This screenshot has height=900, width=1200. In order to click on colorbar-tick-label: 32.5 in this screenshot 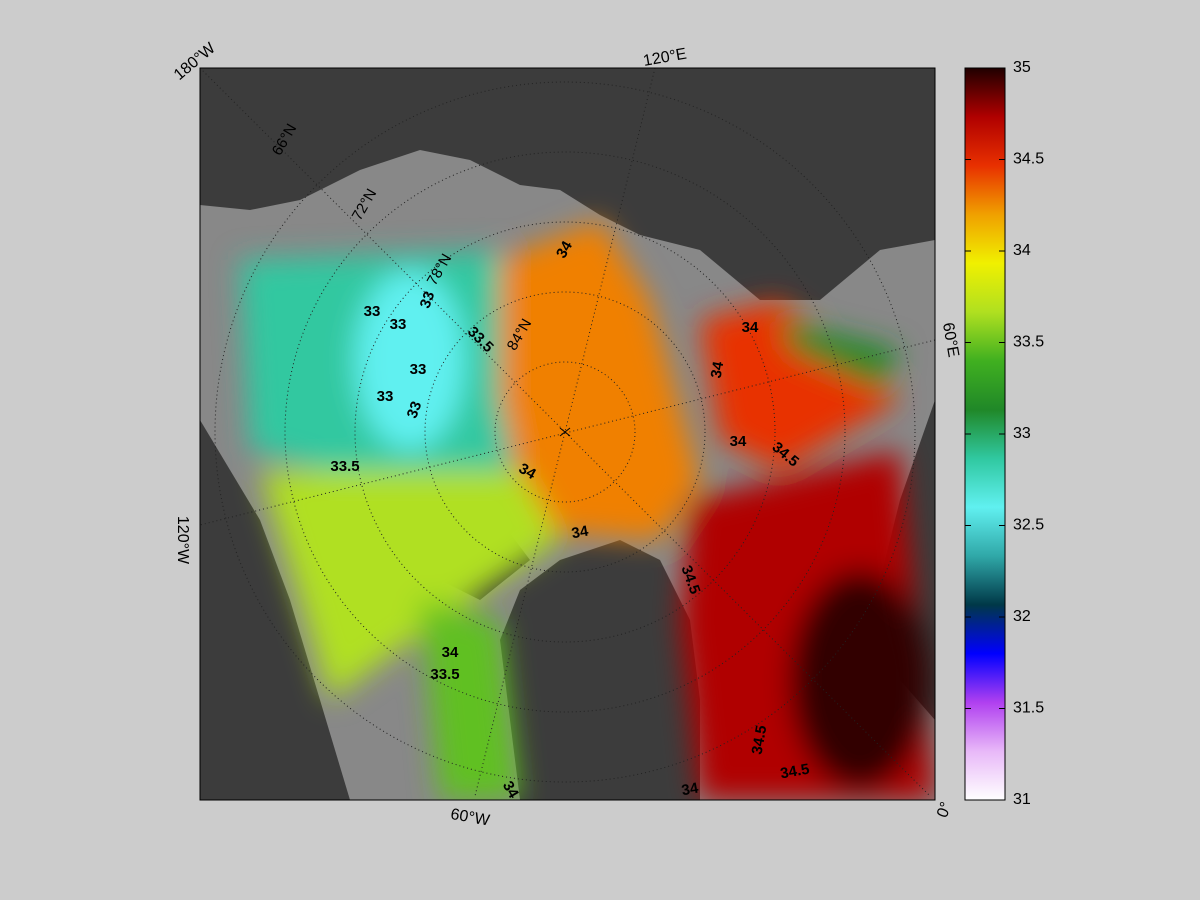, I will do `click(1028, 525)`.